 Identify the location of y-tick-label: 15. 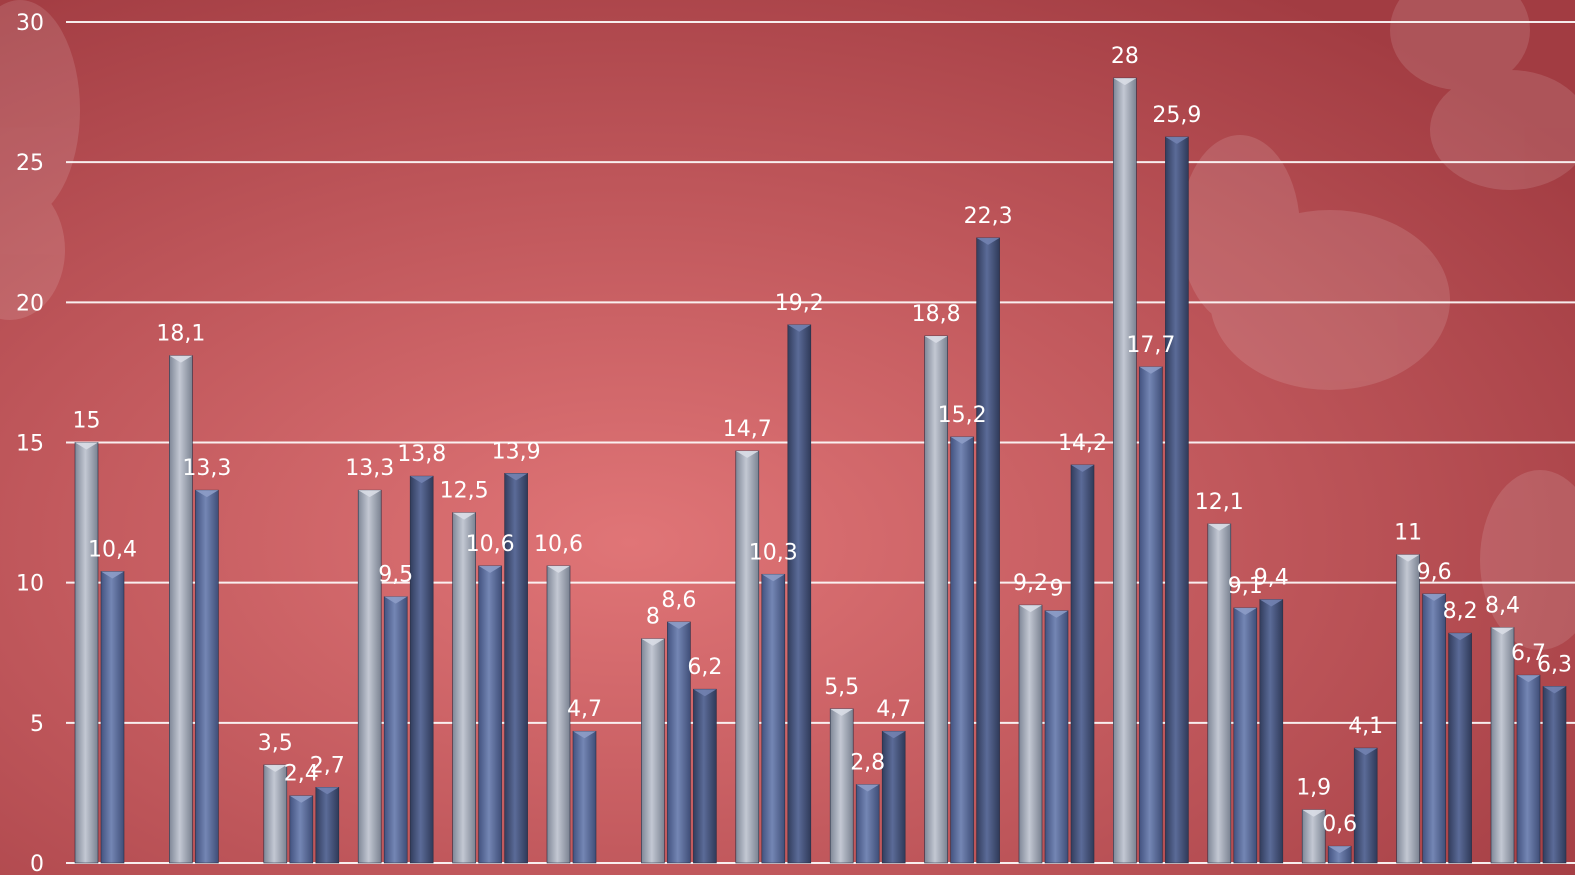
(30, 444).